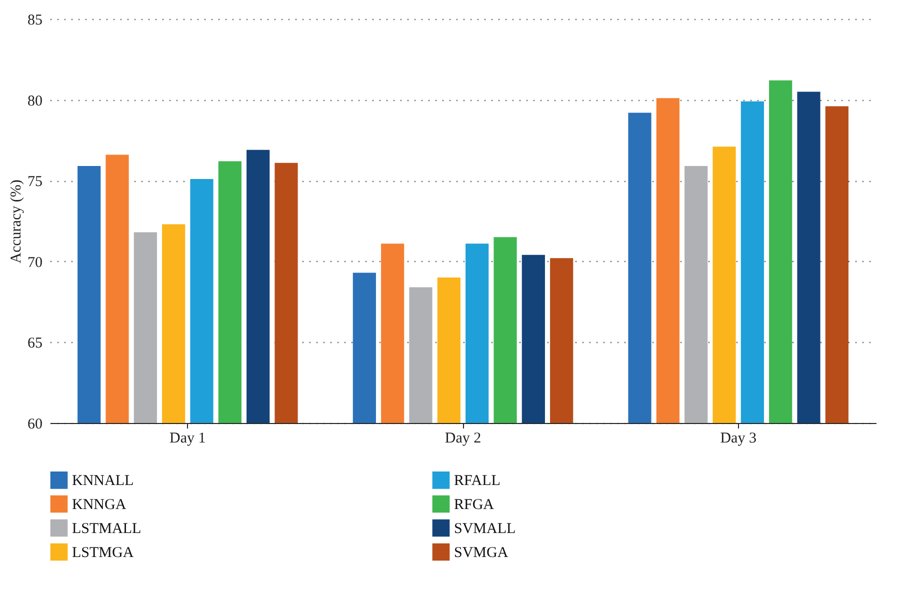 The image size is (909, 593). I want to click on x-tick-label: Day 2, so click(463, 438).